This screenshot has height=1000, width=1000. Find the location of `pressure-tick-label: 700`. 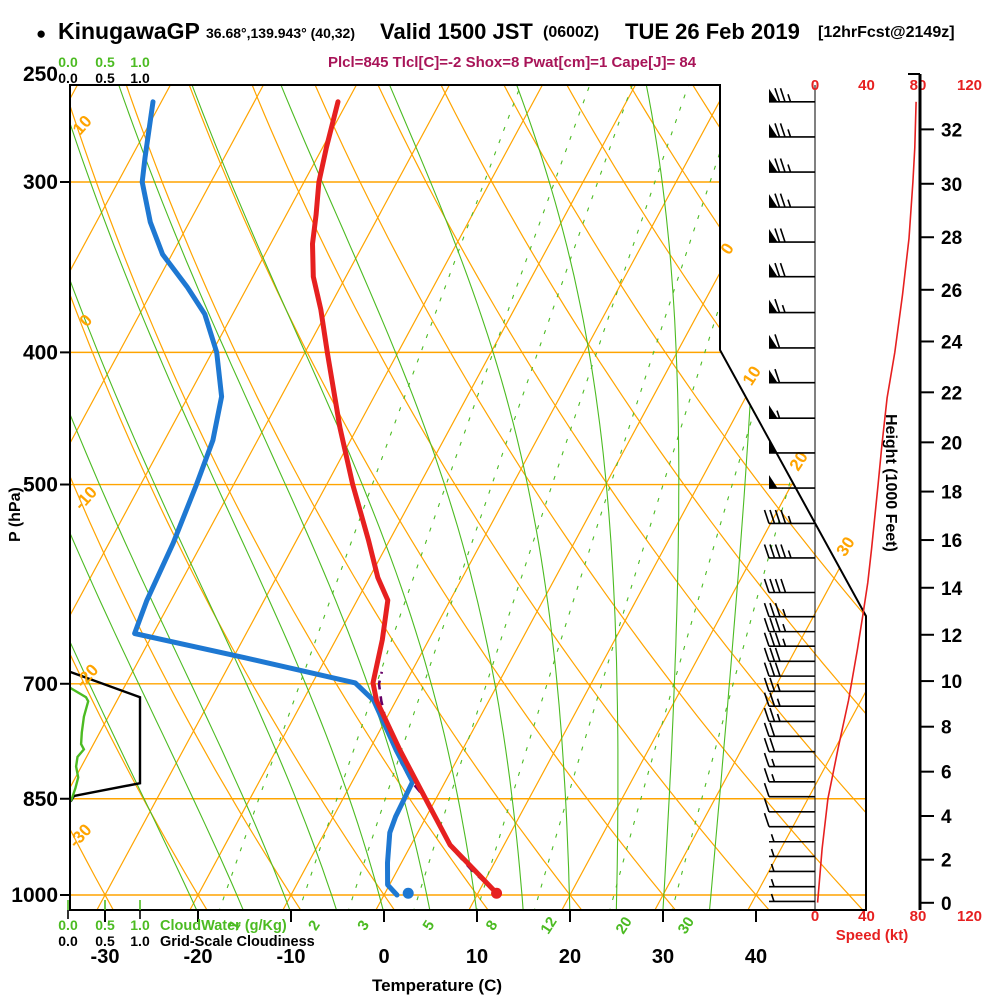

pressure-tick-label: 700 is located at coordinates (40, 684).